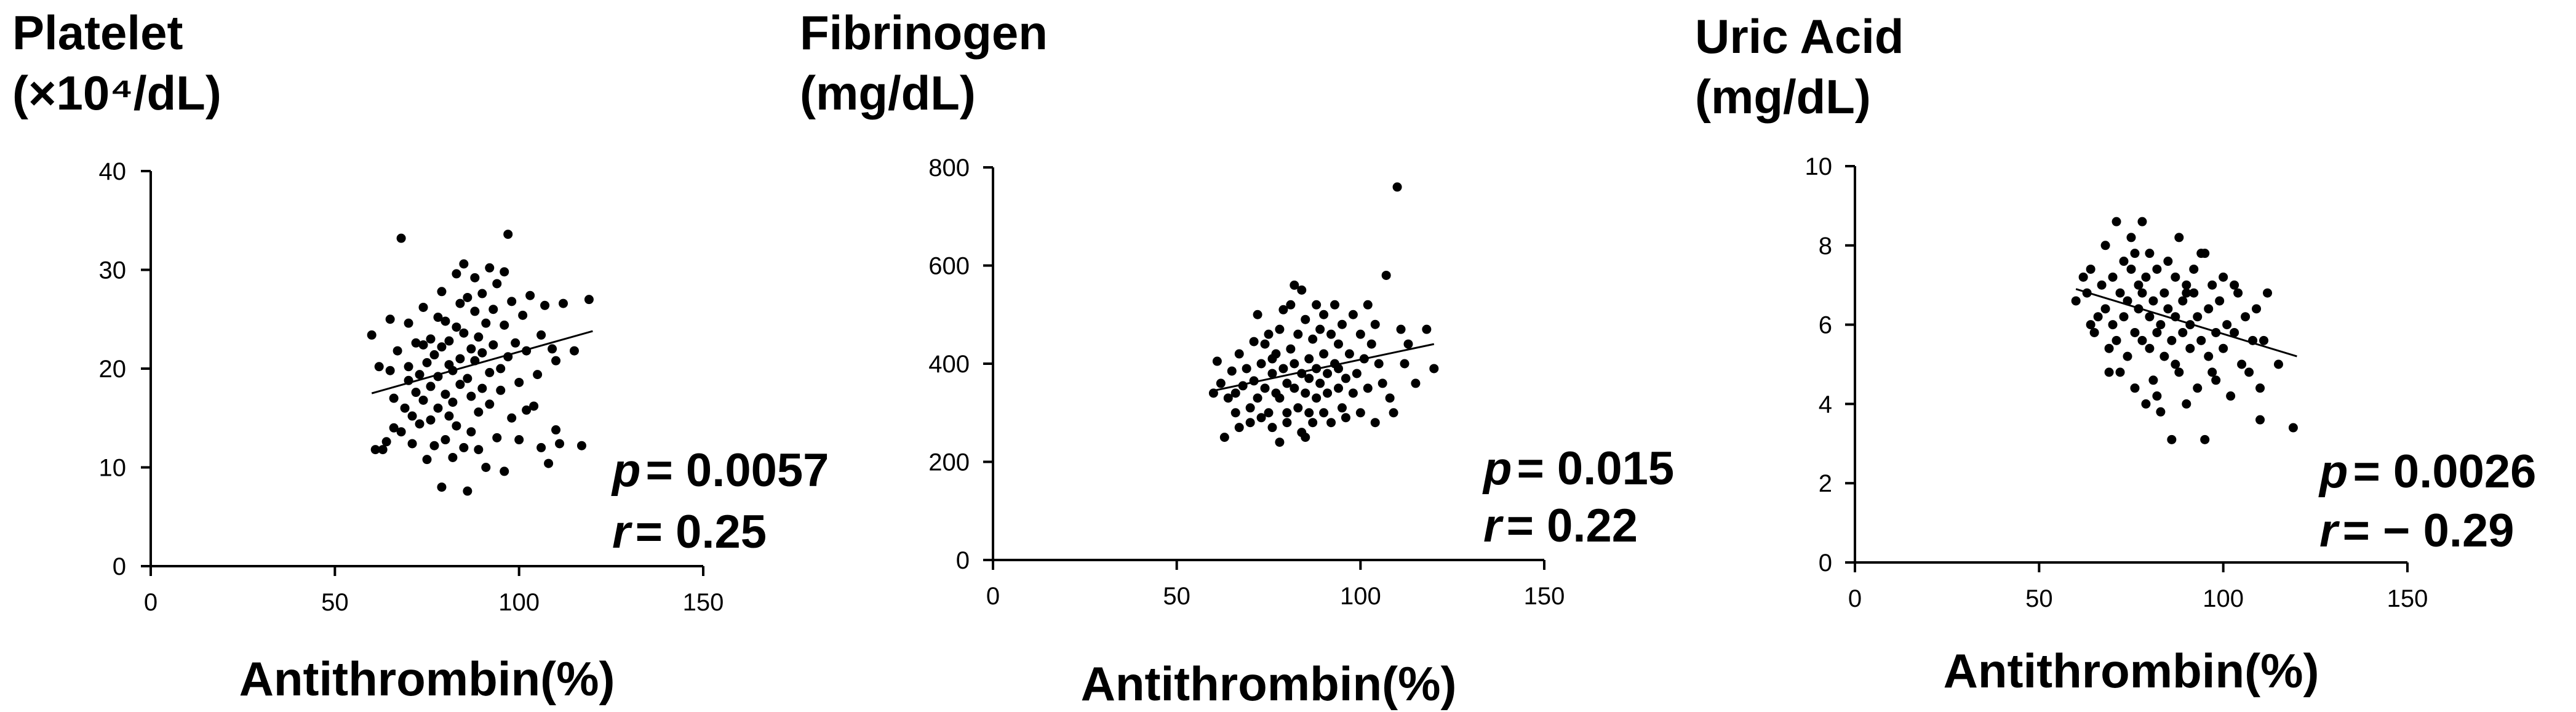 This screenshot has width=2576, height=712. Describe the element at coordinates (1826, 246) in the screenshot. I see `y-tick-label: 8` at that location.